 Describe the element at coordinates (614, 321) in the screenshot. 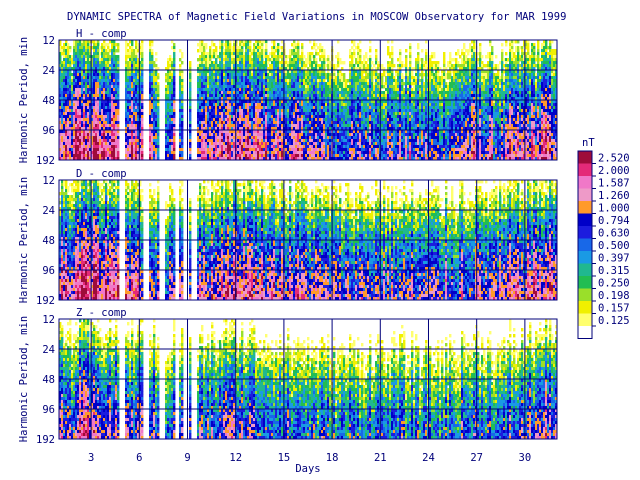

I see `legend-level-label: 0.125` at that location.